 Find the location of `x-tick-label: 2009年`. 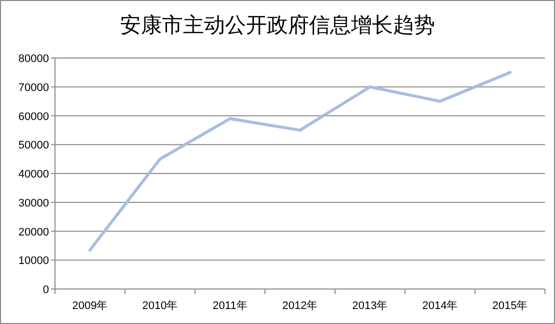

x-tick-label: 2009年 is located at coordinates (90, 306).